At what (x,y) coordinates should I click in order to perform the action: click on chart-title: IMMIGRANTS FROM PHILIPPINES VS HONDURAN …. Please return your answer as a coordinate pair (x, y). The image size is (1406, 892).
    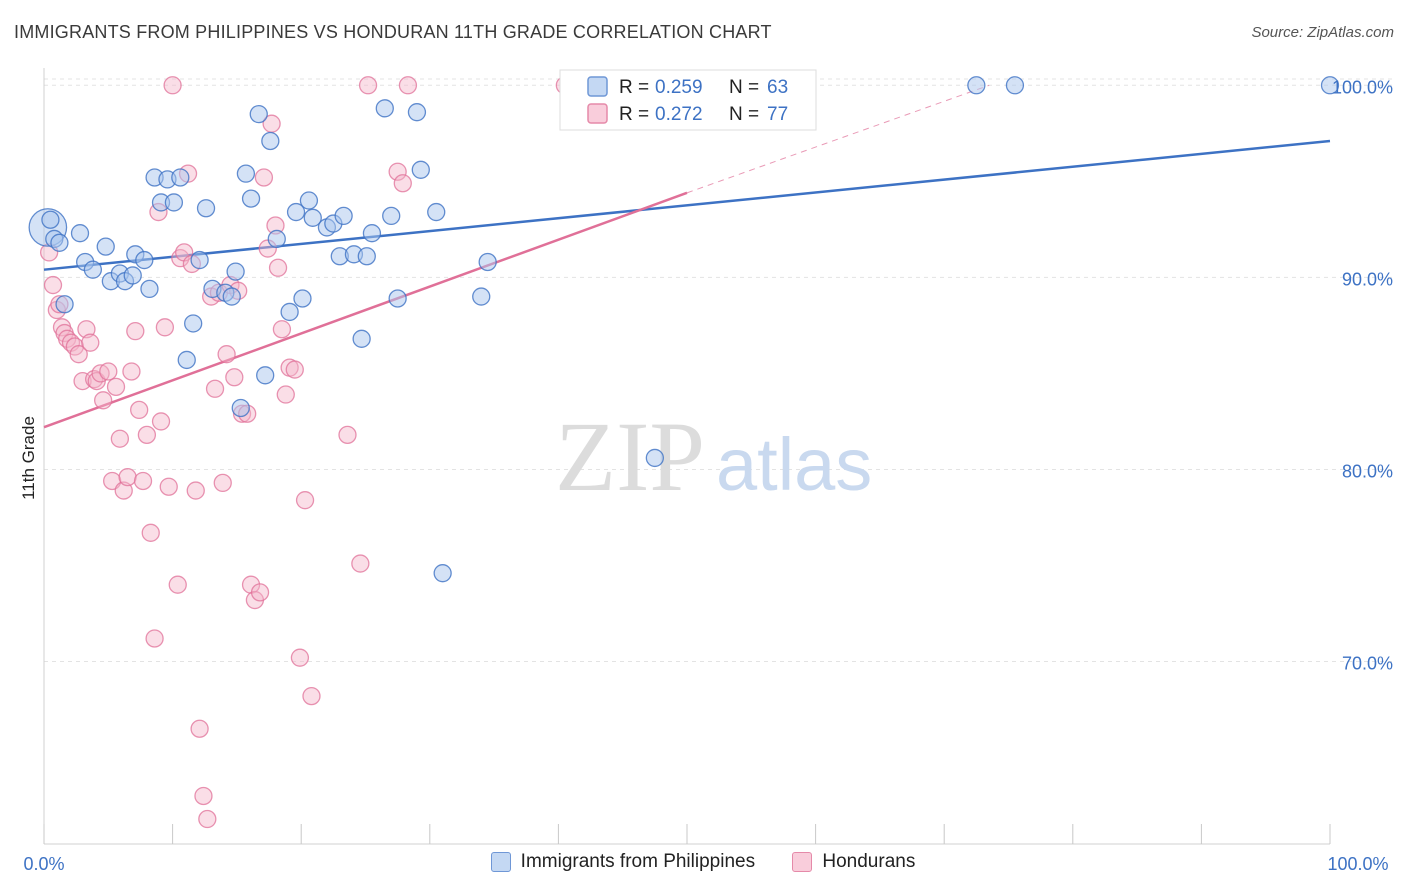
    Looking at the image, I should click on (393, 32).